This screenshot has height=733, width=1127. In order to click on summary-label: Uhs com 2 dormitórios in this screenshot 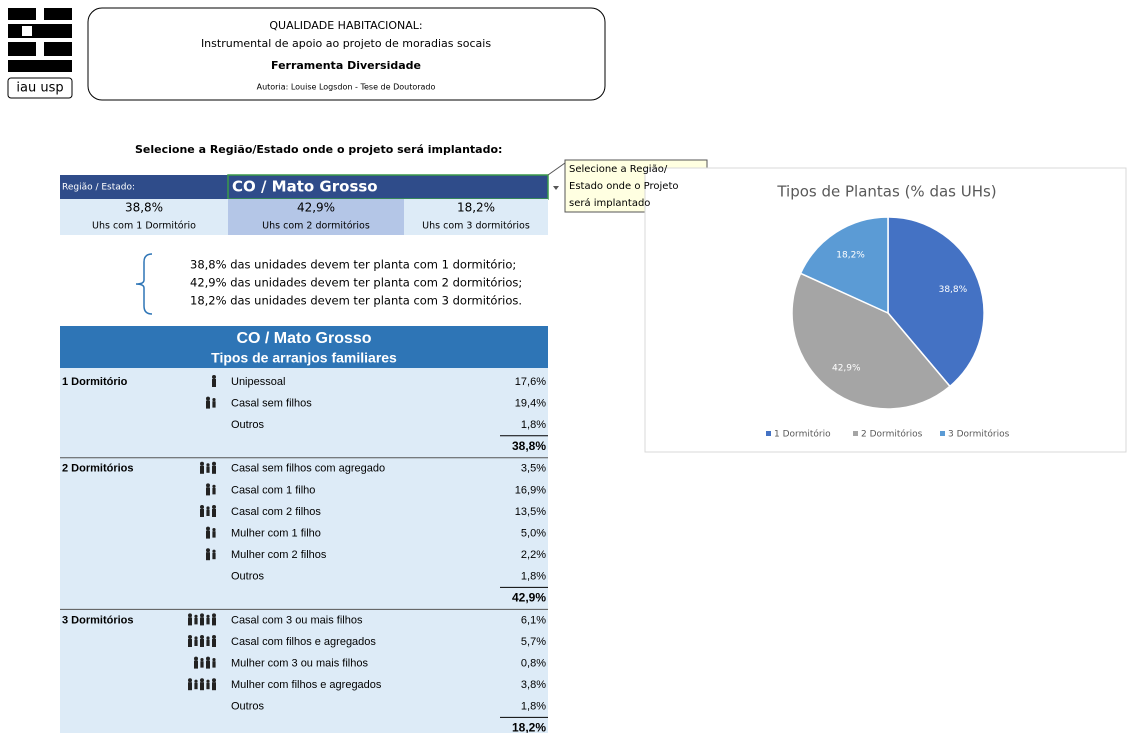, I will do `click(316, 226)`.